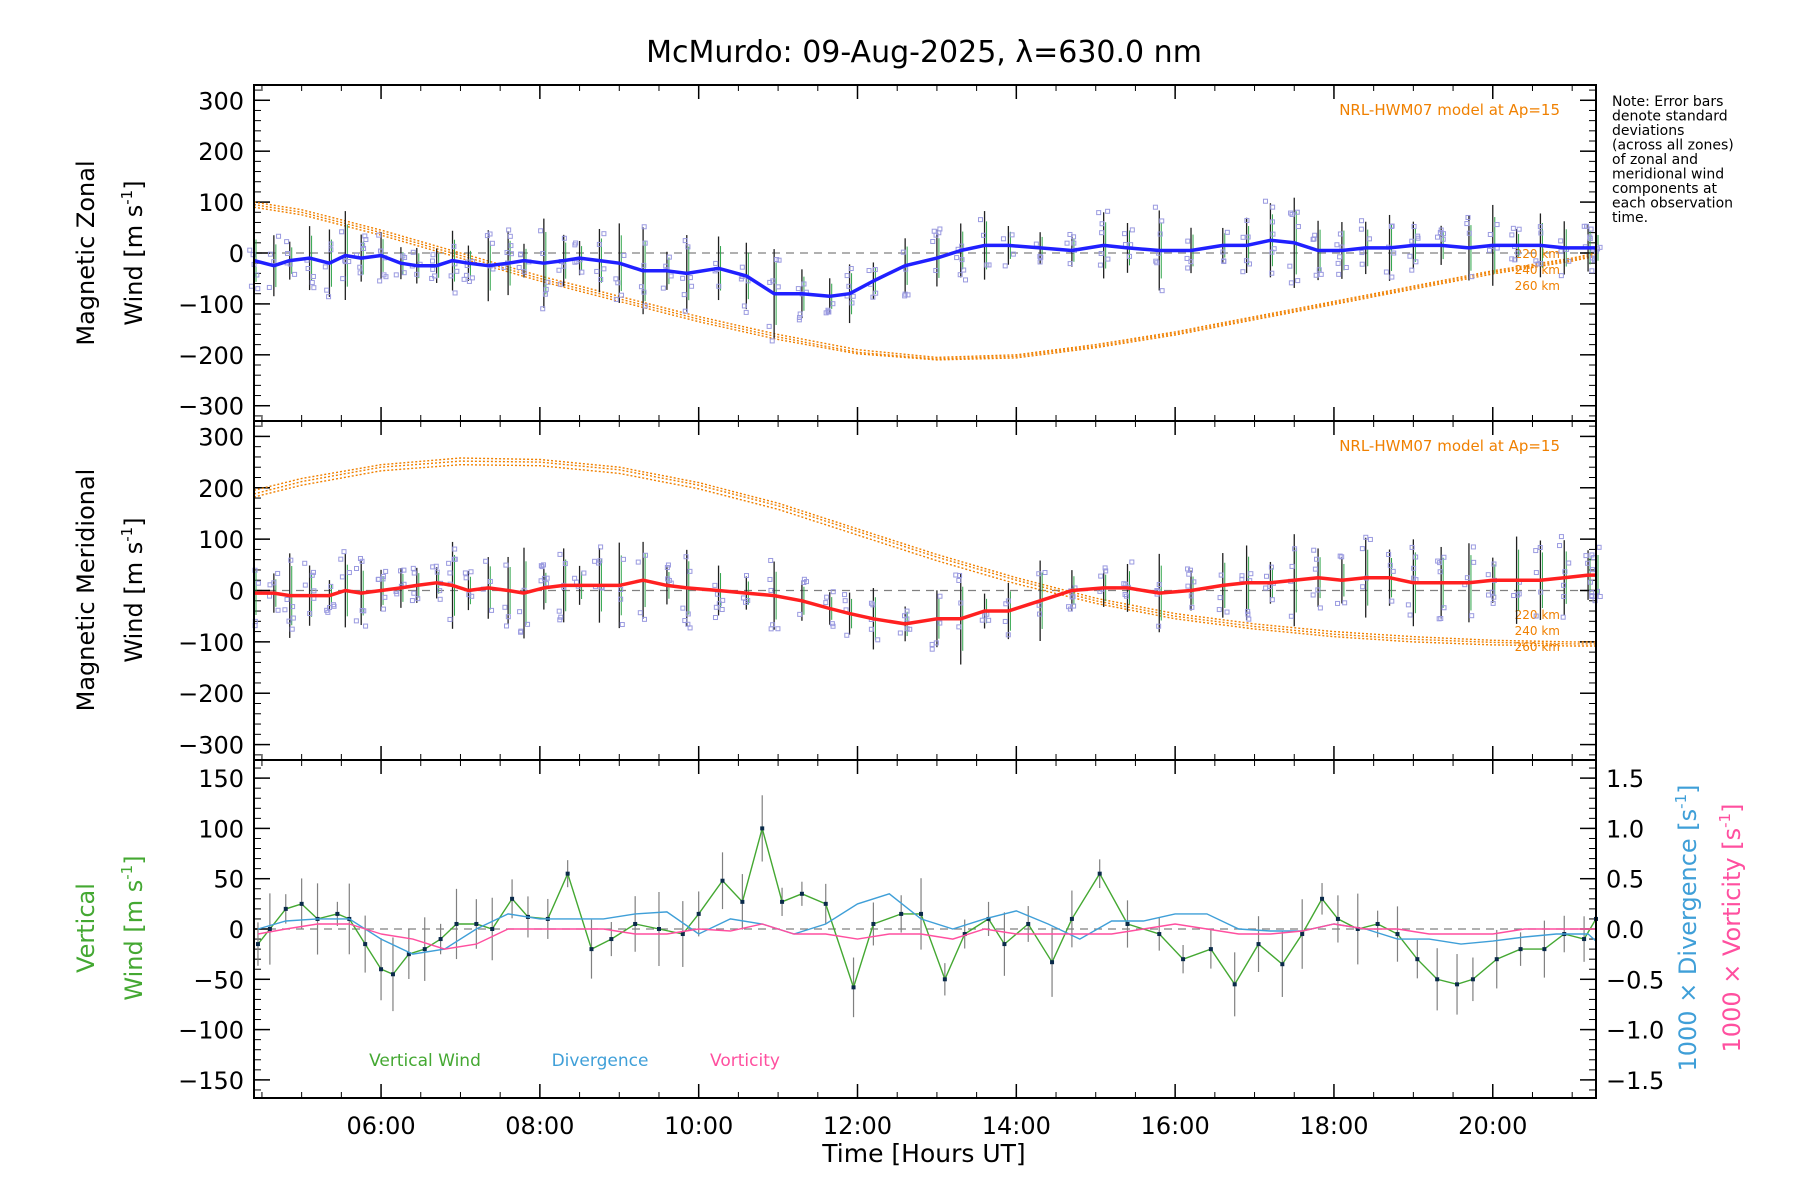  I want to click on y-tick-label: −150, so click(211, 1081).